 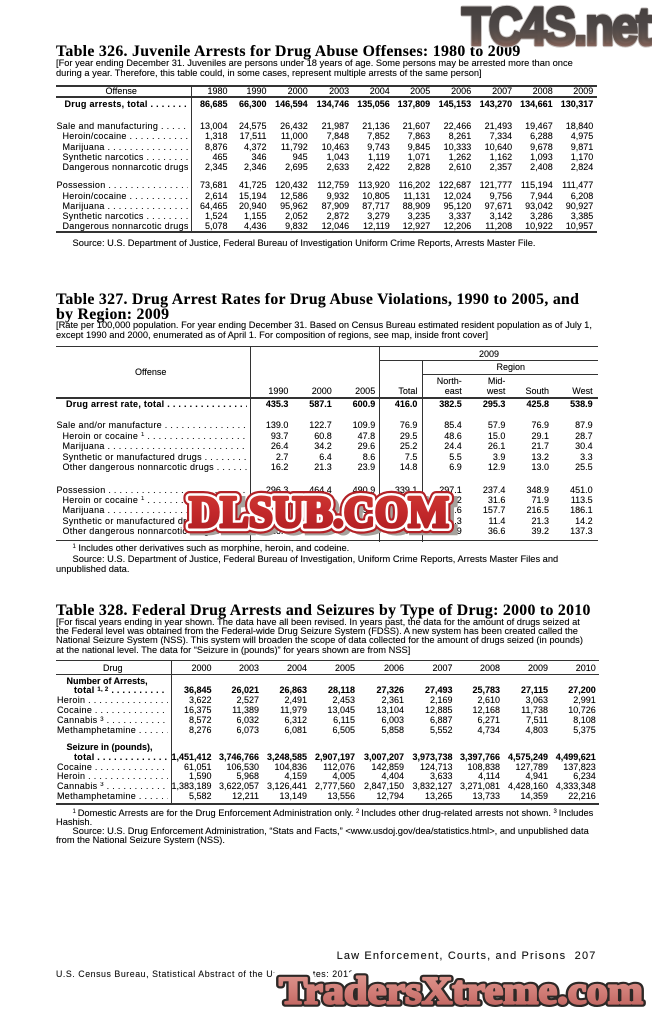 What do you see at coordinates (556, 28) in the screenshot?
I see `svg-text: TC4S.net` at bounding box center [556, 28].